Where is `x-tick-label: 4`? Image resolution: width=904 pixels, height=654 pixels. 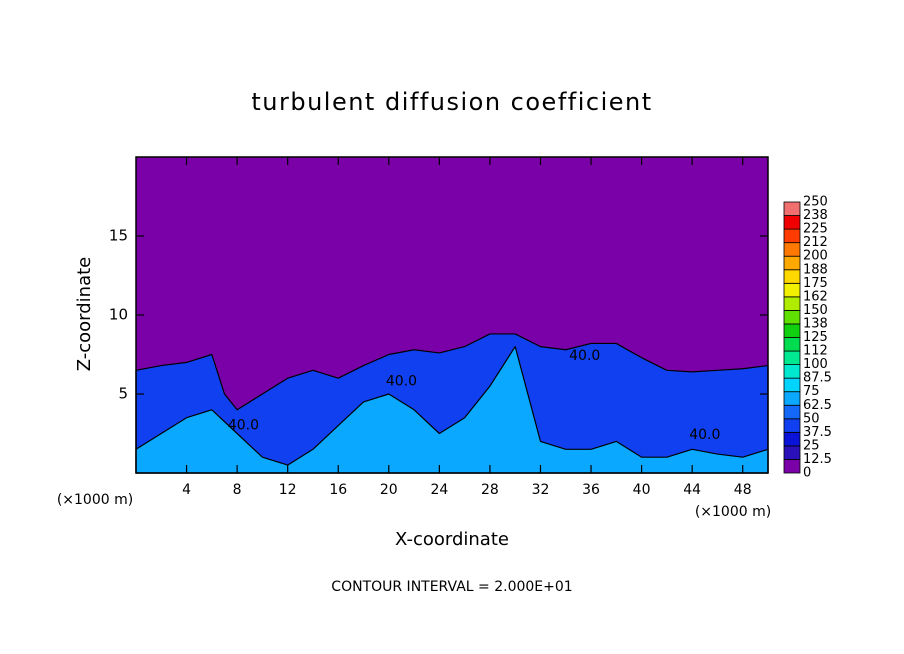
x-tick-label: 4 is located at coordinates (186, 490).